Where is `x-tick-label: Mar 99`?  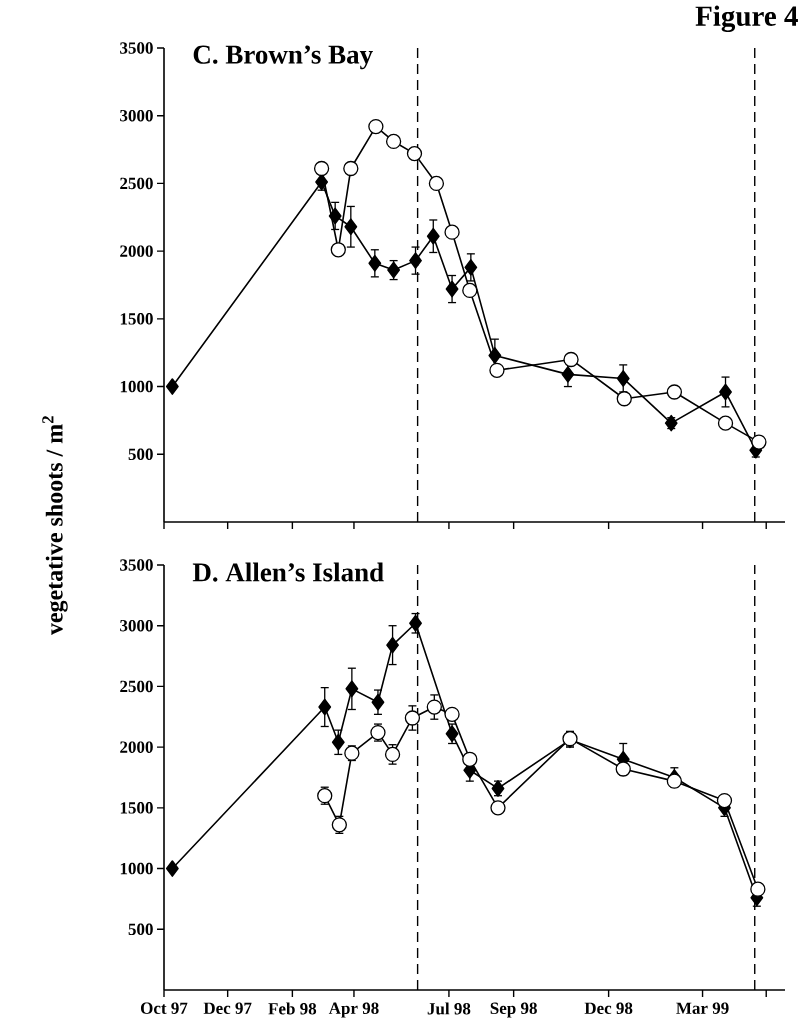
x-tick-label: Mar 99 is located at coordinates (702, 1008).